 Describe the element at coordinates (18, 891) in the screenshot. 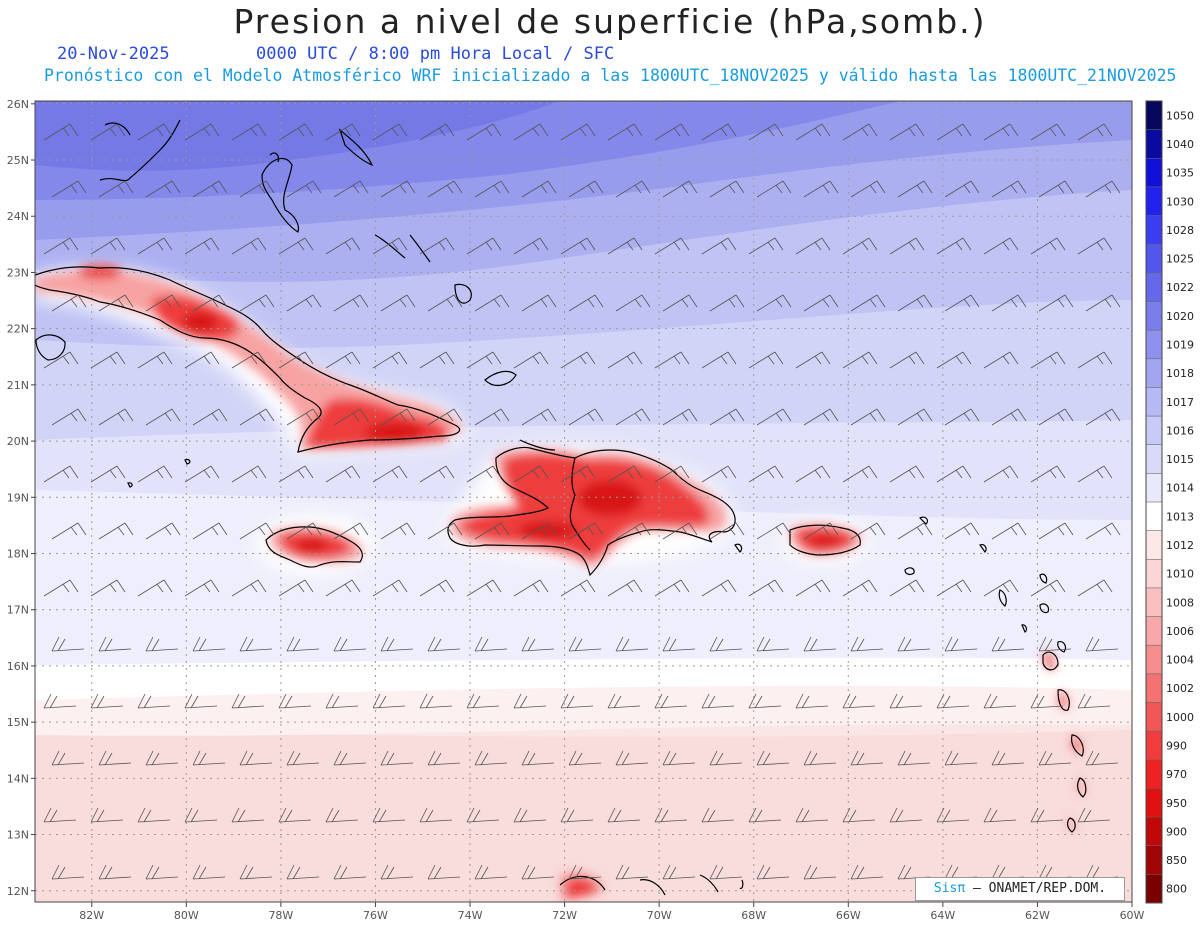

I see `lat-tick-label: 12N` at that location.